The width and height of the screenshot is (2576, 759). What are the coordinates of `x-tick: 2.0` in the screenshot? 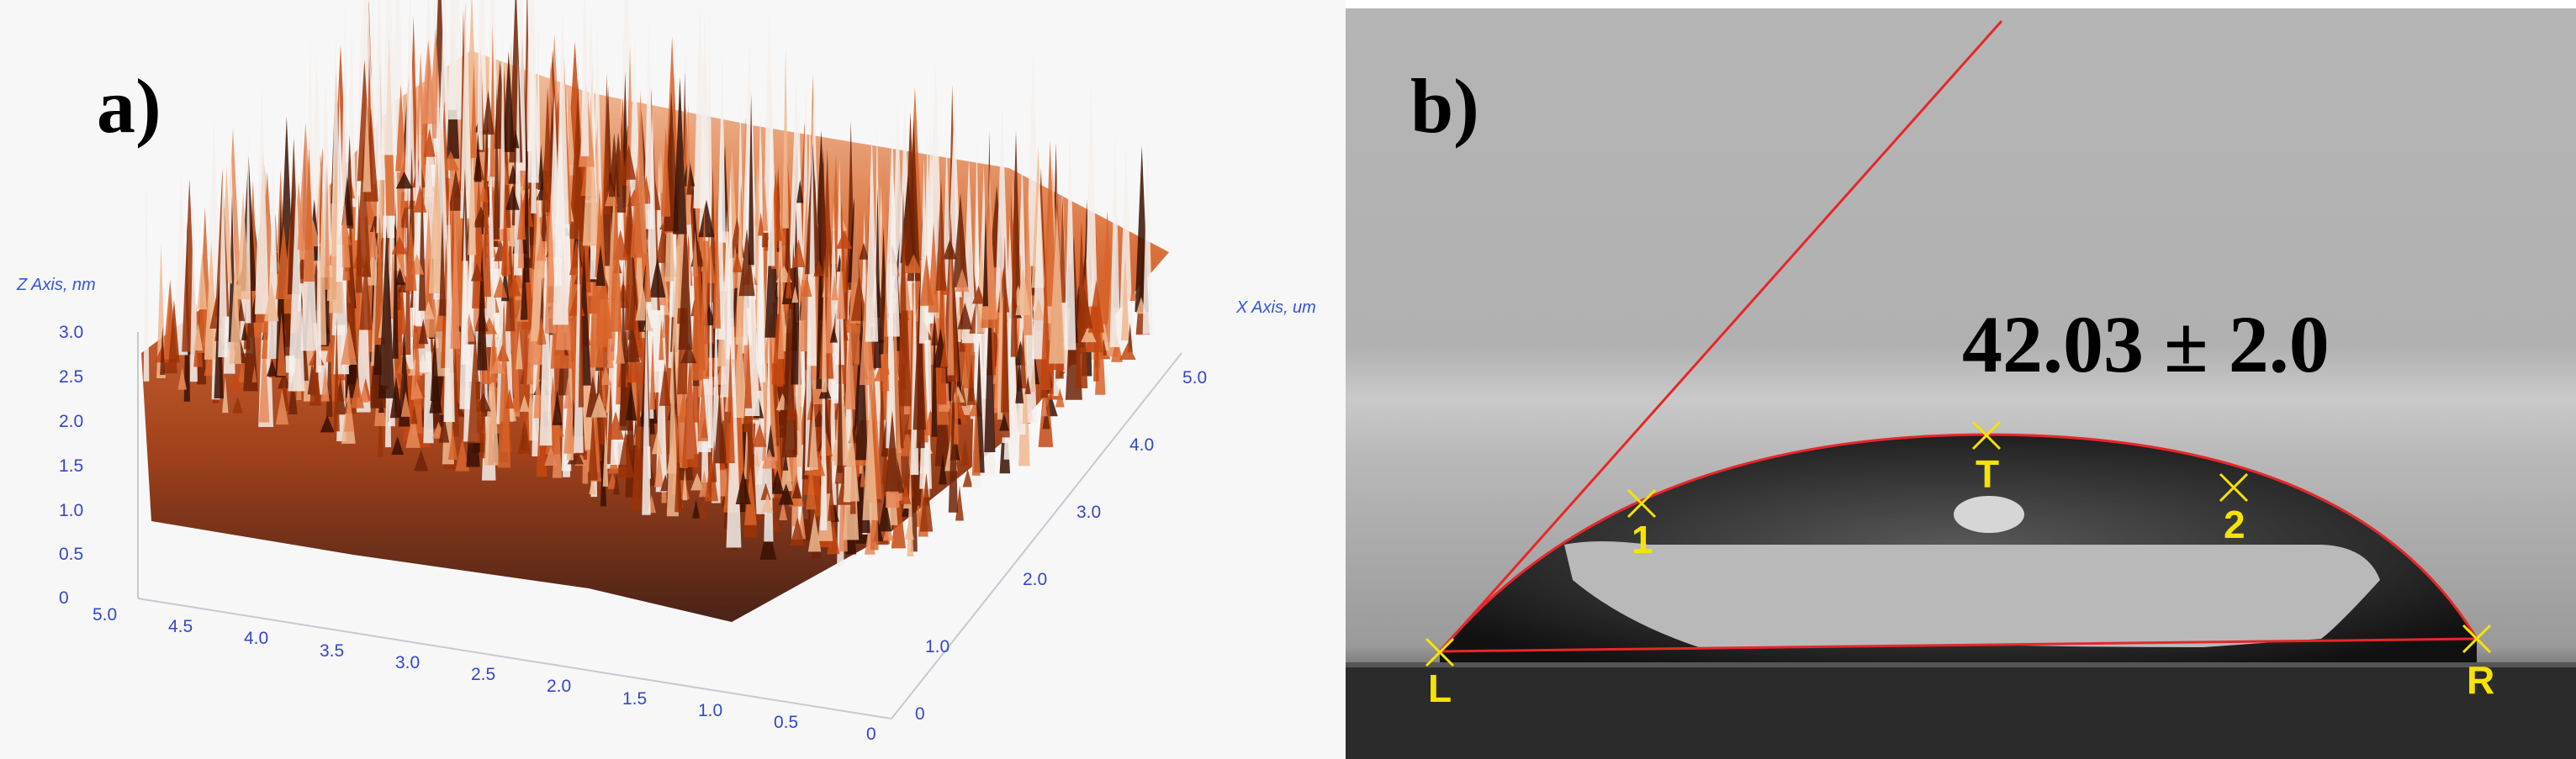 It's located at (1035, 579).